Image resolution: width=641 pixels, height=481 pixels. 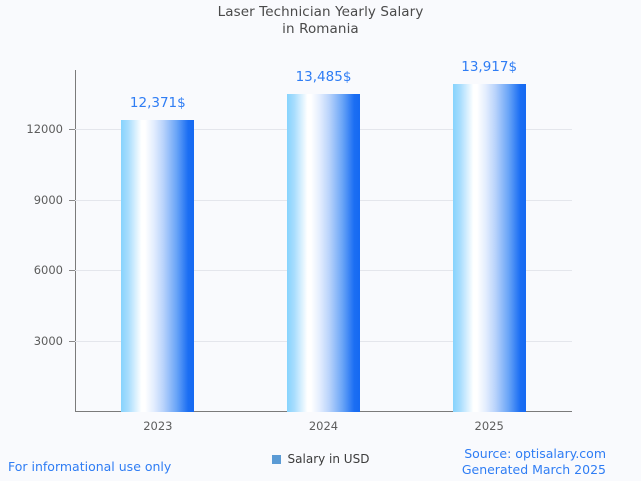 I want to click on legend-item-label: Salary in USD, so click(x=328, y=459).